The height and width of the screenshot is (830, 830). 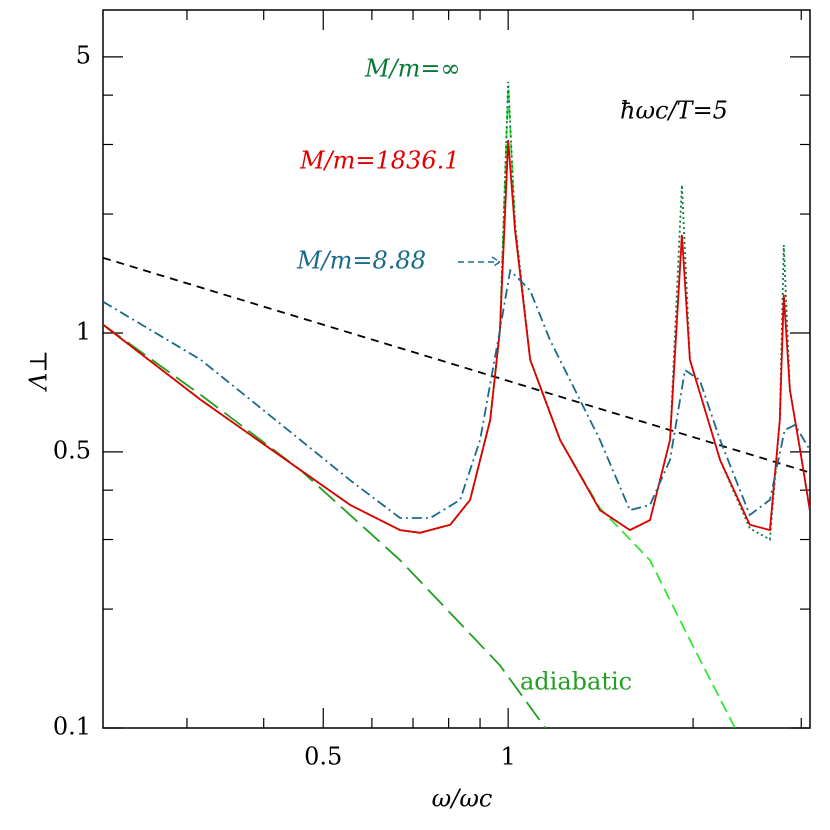 What do you see at coordinates (83, 55) in the screenshot?
I see `y-tick-label: 5` at bounding box center [83, 55].